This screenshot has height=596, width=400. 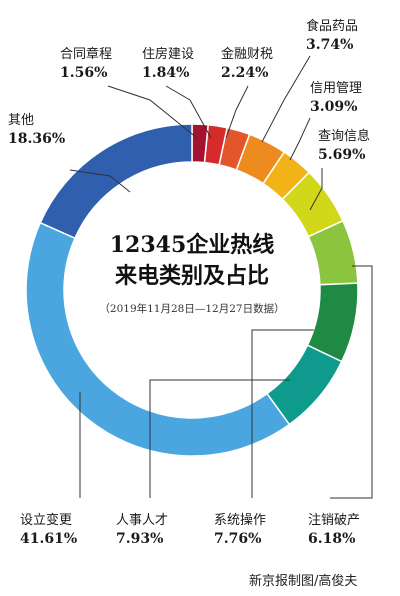 What do you see at coordinates (48, 539) in the screenshot?
I see `slice-value-9: 41.61%` at bounding box center [48, 539].